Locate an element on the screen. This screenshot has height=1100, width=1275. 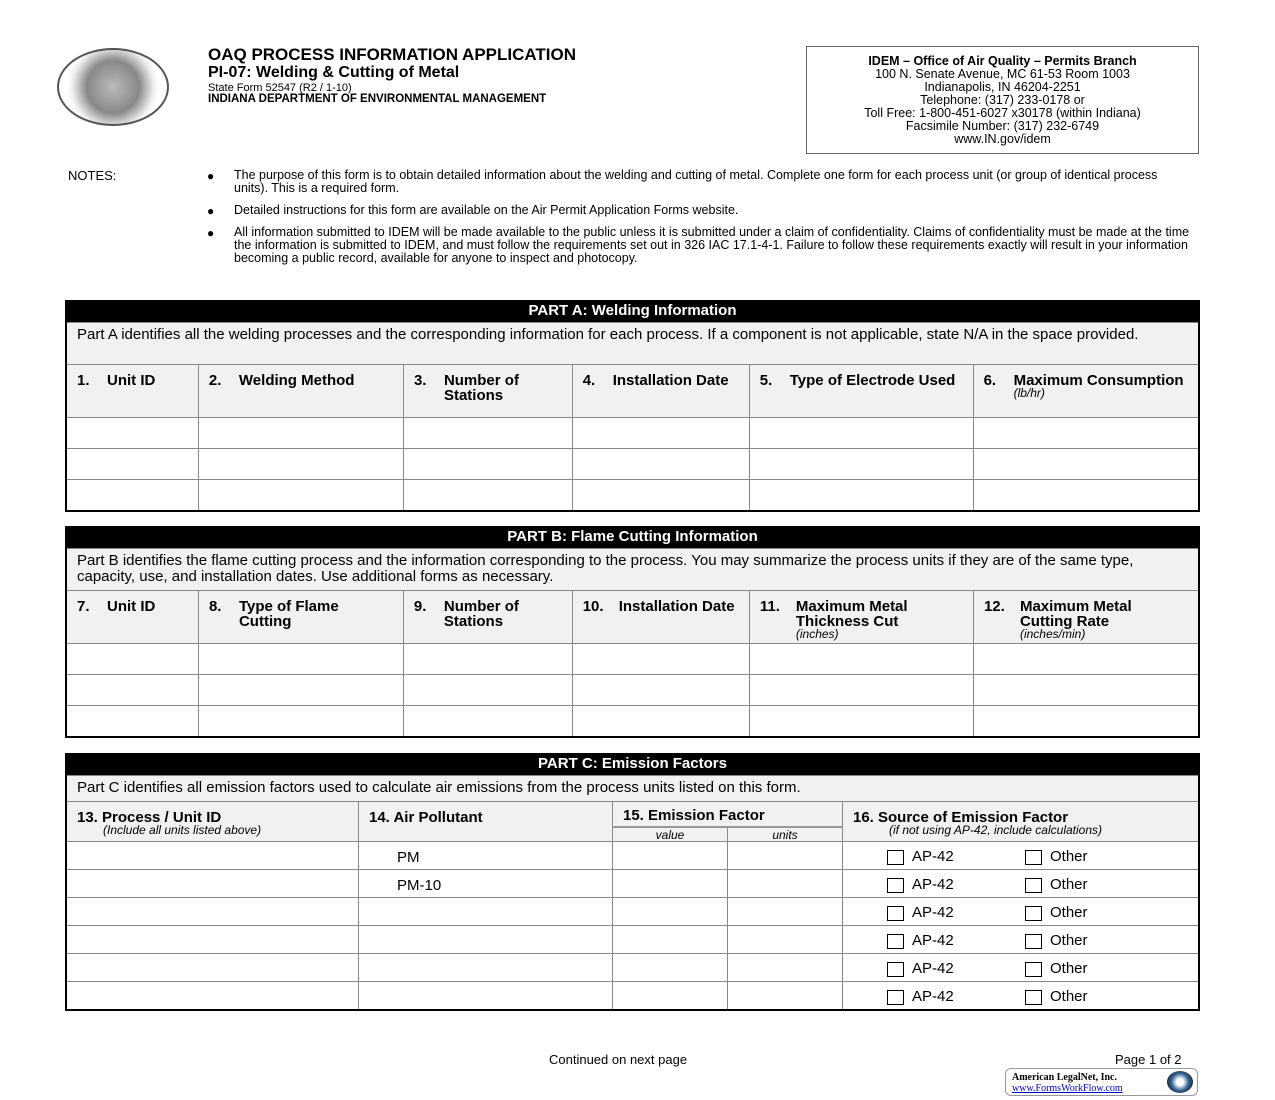
address-line: Telephone: (317) 233-0178 or is located at coordinates (1002, 100).